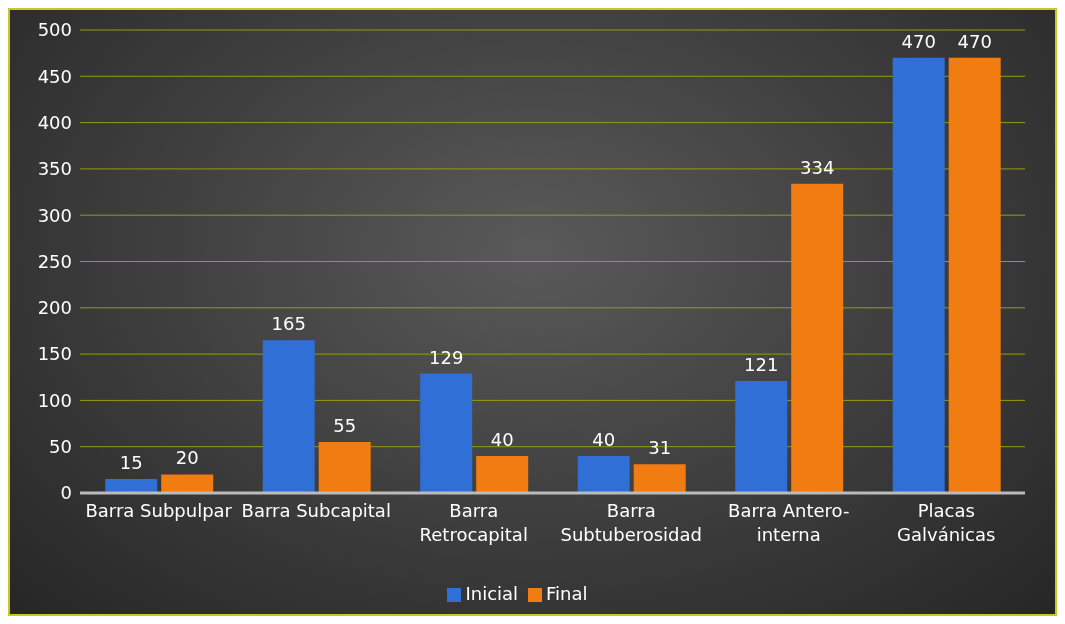  I want to click on legend-label: Final, so click(567, 593).